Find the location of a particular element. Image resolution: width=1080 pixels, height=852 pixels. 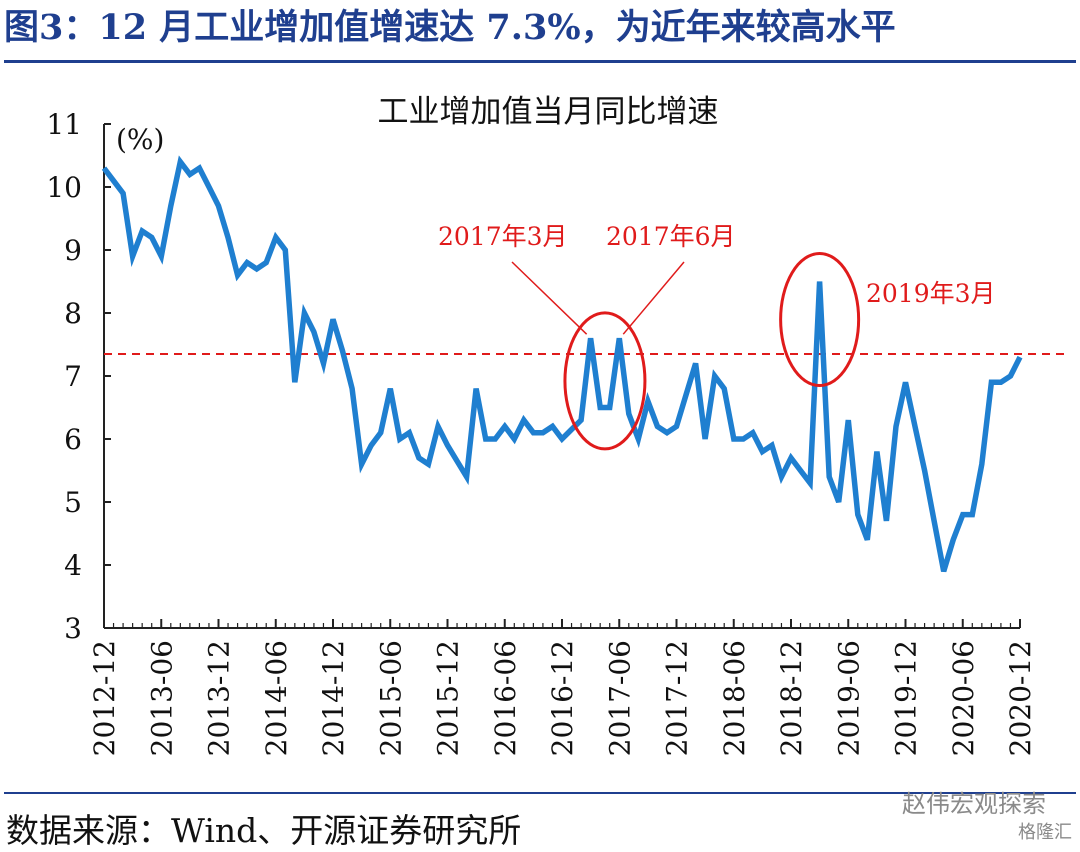

source-rule is located at coordinates (540, 793).